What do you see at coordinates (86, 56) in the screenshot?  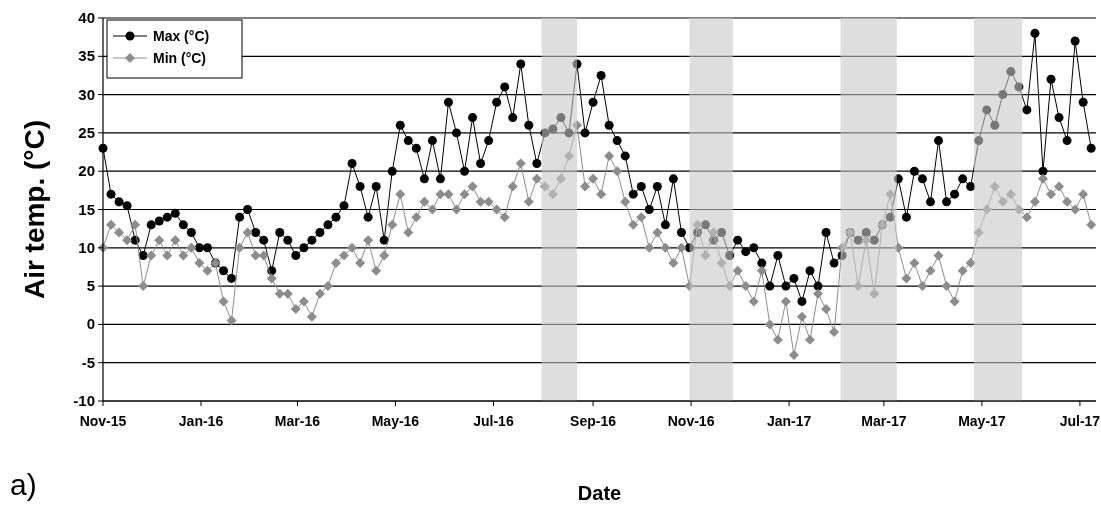 I see `y-tick-label: 35` at bounding box center [86, 56].